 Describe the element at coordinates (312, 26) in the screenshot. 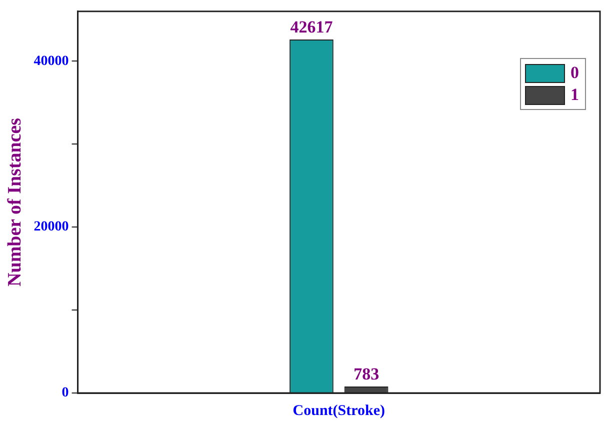

I see `data-label: 42617` at that location.